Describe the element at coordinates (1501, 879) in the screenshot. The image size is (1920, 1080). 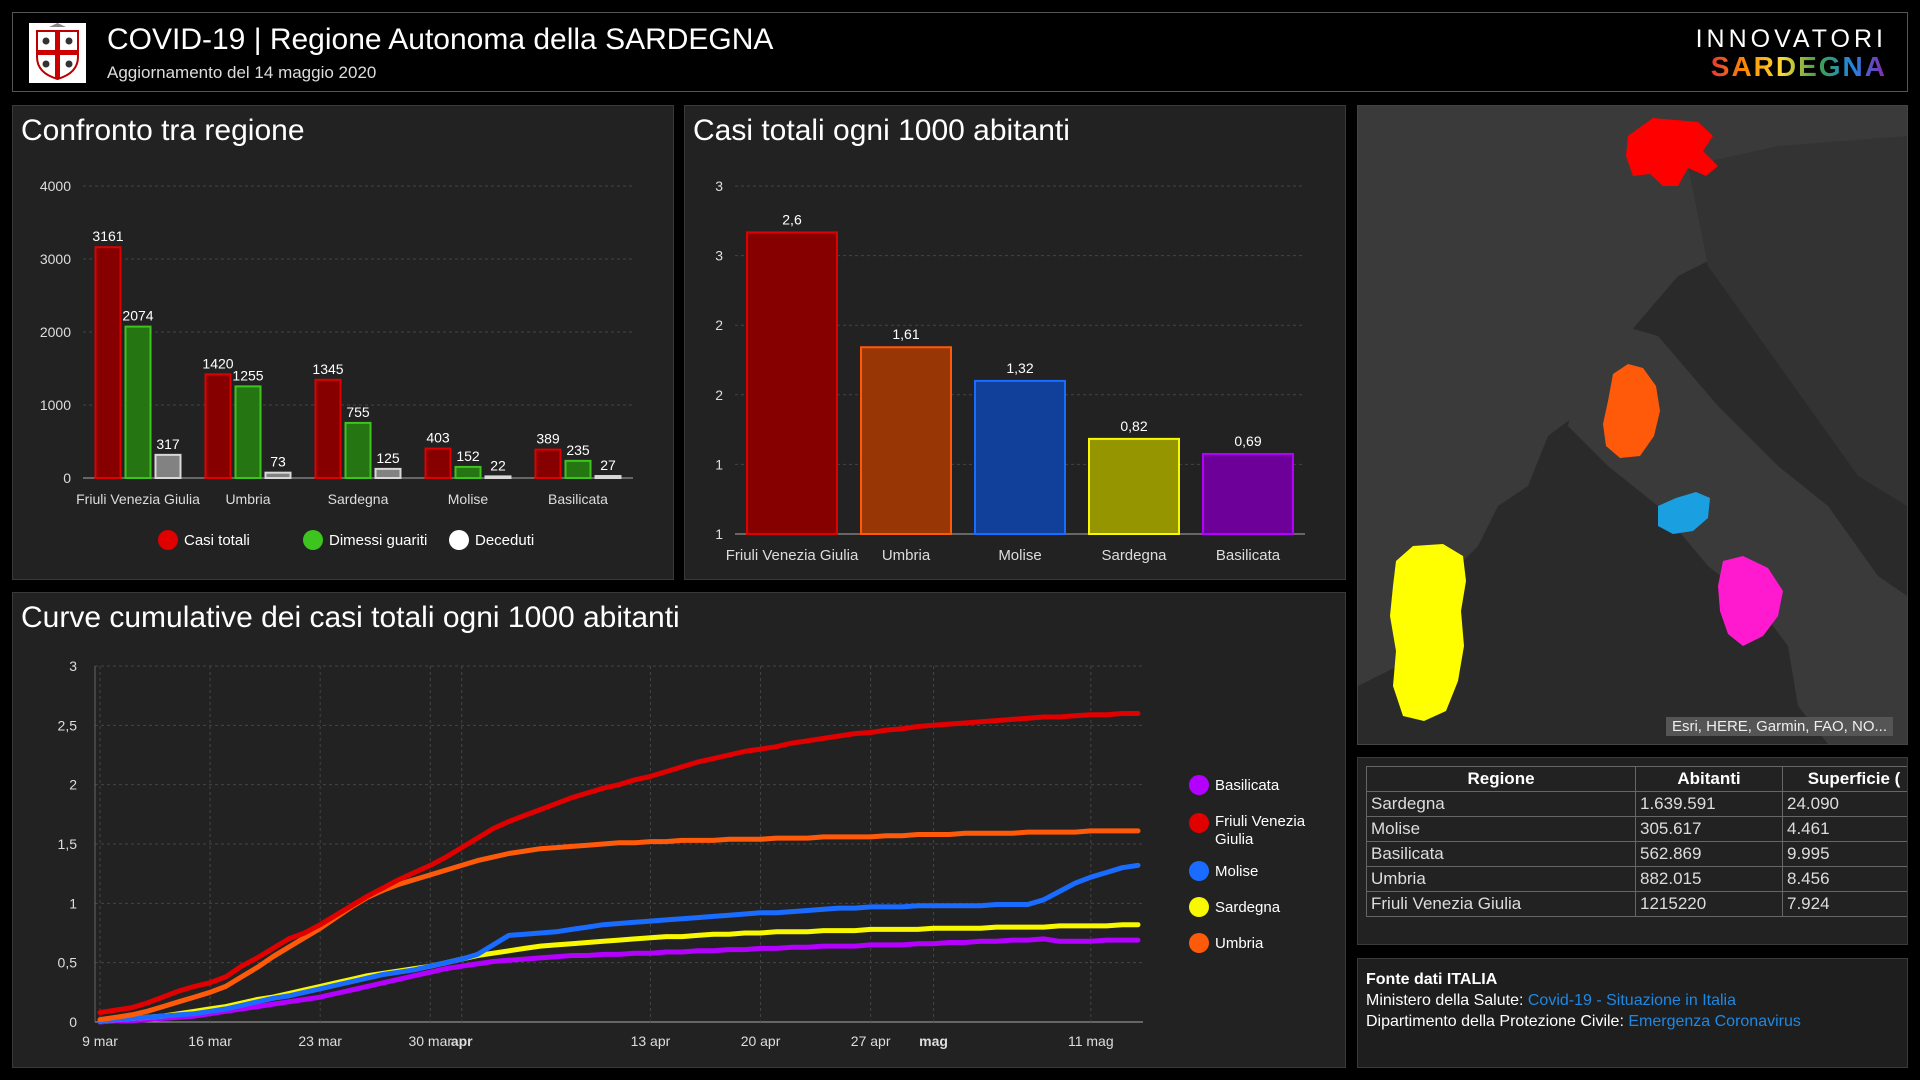
I see `cell-regione: Umbria` at that location.